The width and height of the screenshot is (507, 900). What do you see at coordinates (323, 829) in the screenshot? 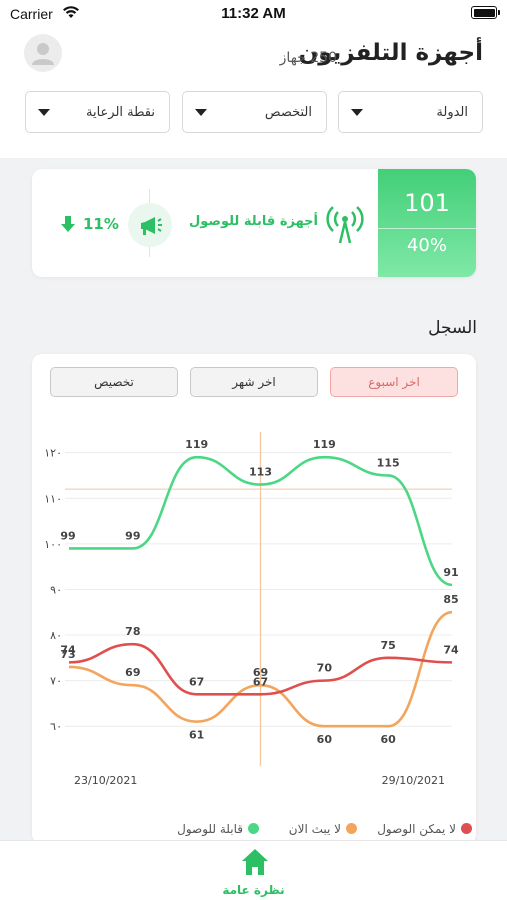
I see `legend-not-broadcasting: لا يبث الان` at bounding box center [323, 829].